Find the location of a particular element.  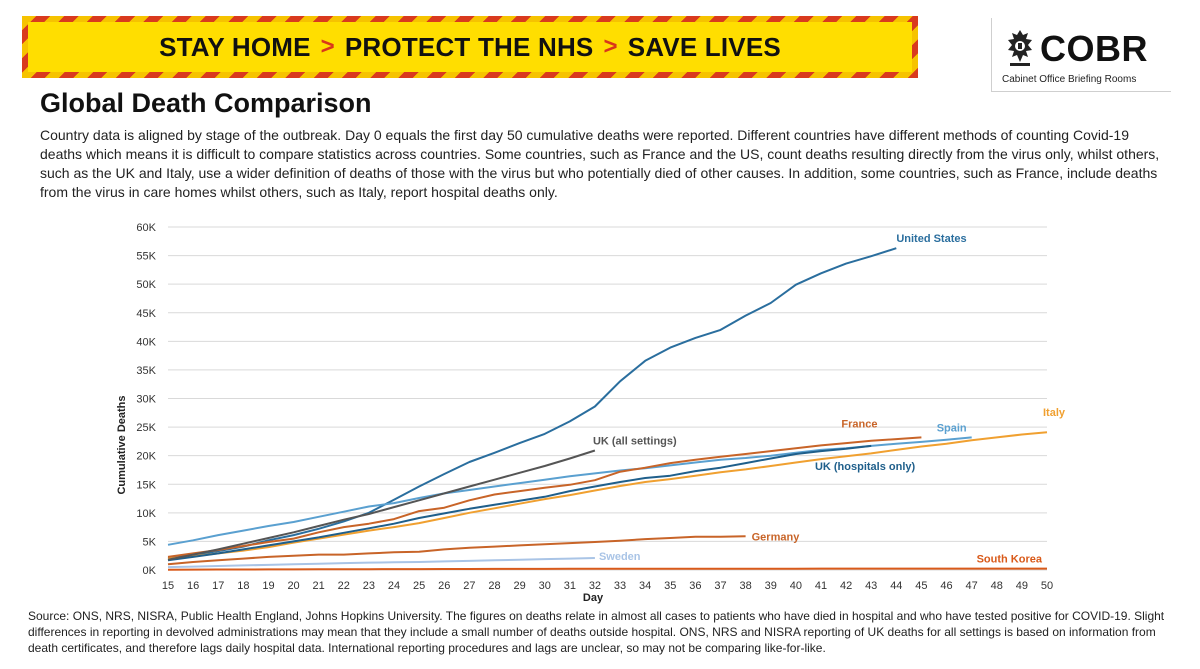

y-axis-ticks: 0K 5K 10K 15K 20K 25K 30K 35K 40K 45K 50K 55K 60K is located at coordinates (146, 399).